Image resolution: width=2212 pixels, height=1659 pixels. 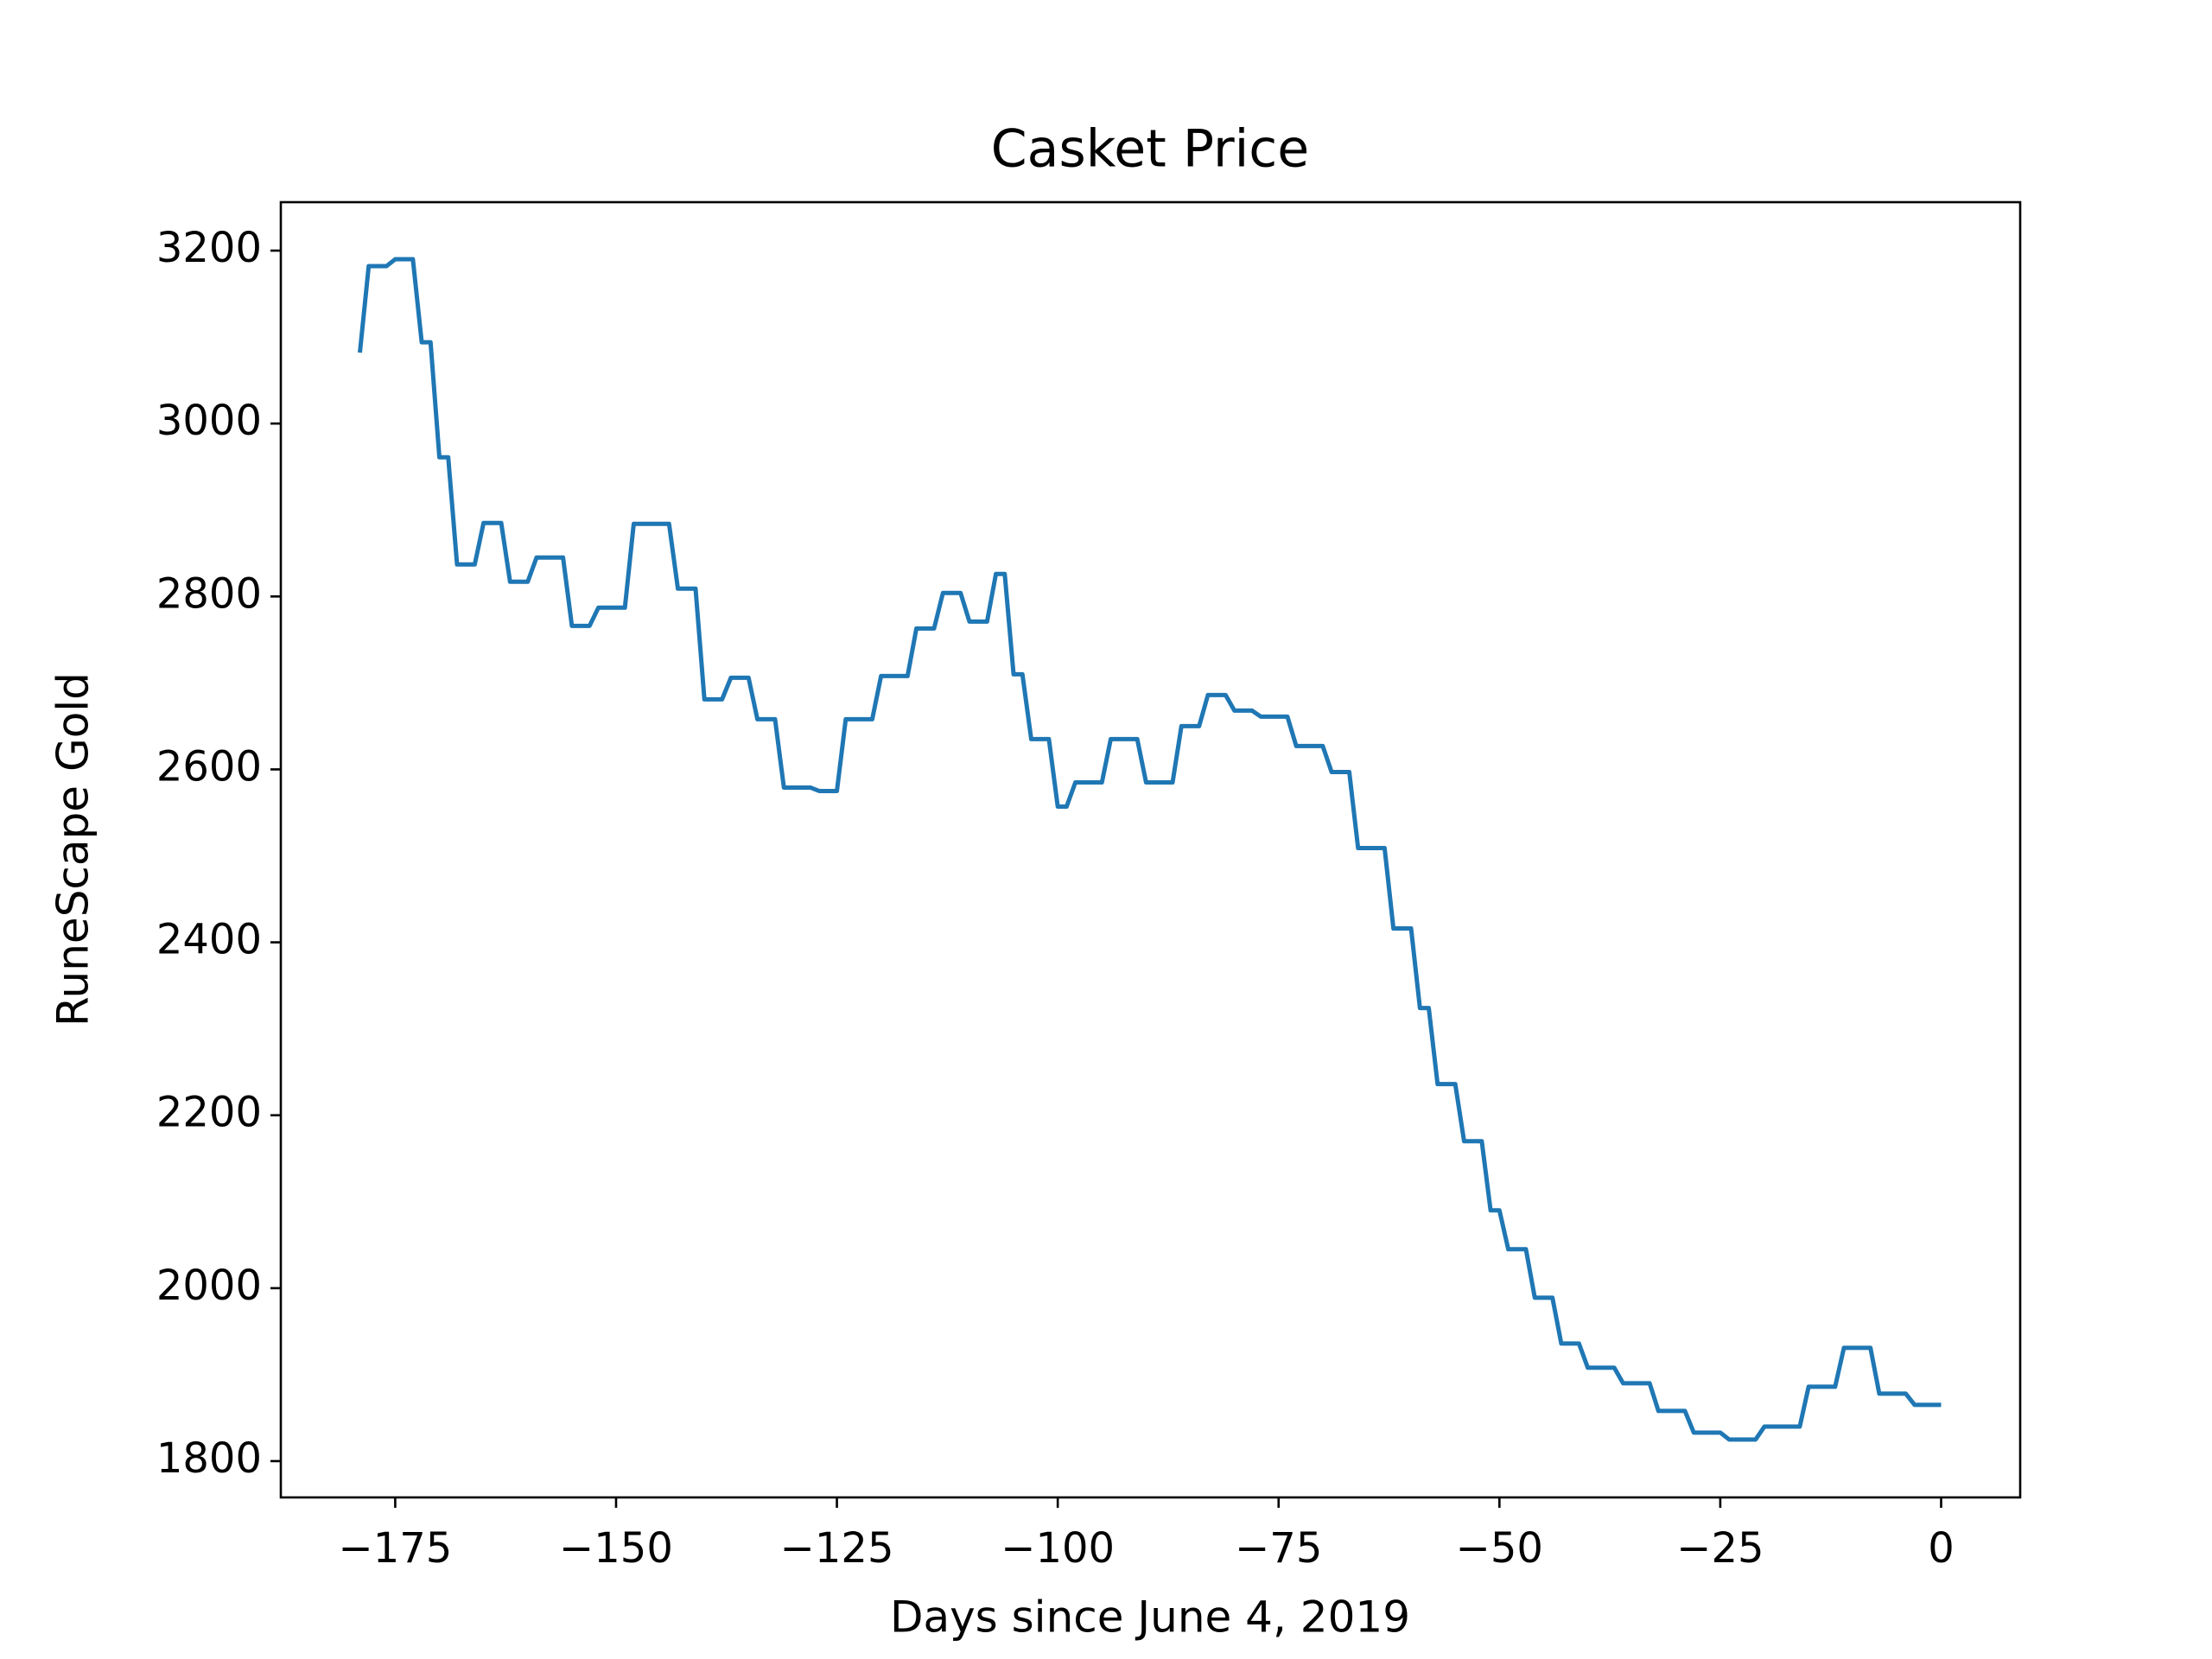 What do you see at coordinates (209, 766) in the screenshot?
I see `y-tick-label: 2600` at bounding box center [209, 766].